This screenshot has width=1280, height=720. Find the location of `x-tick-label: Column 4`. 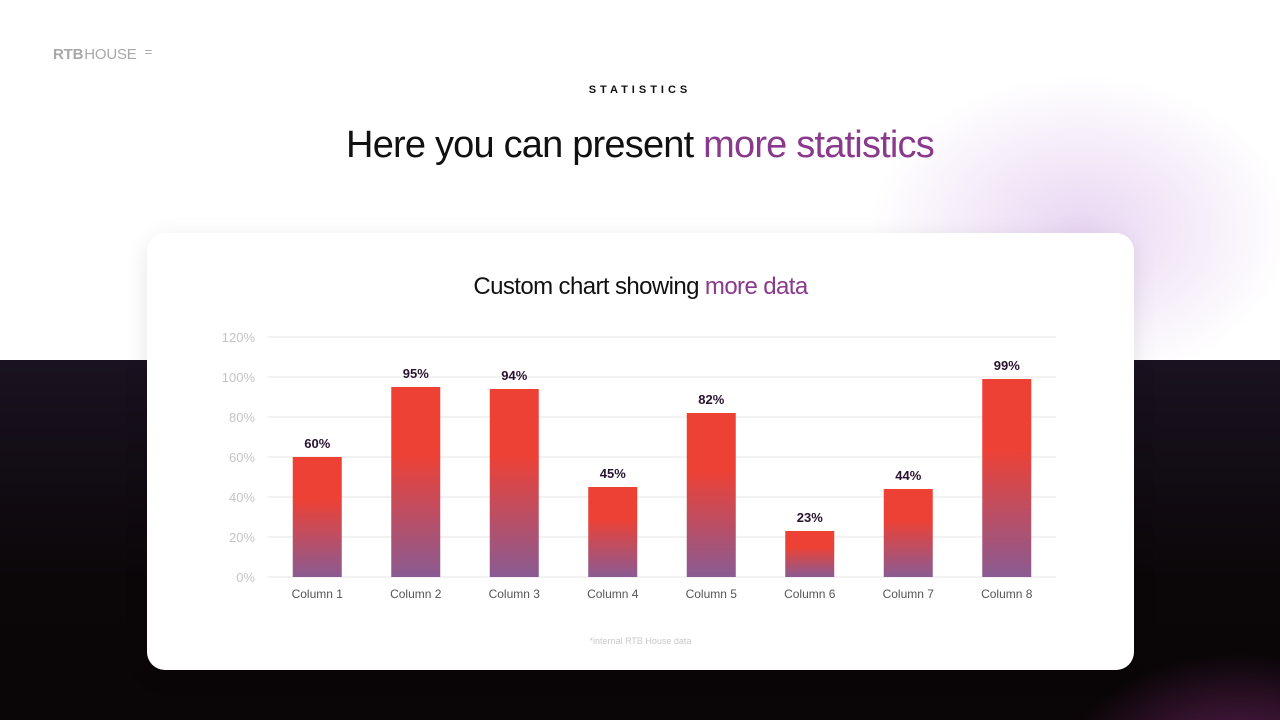

x-tick-label: Column 4 is located at coordinates (613, 594).